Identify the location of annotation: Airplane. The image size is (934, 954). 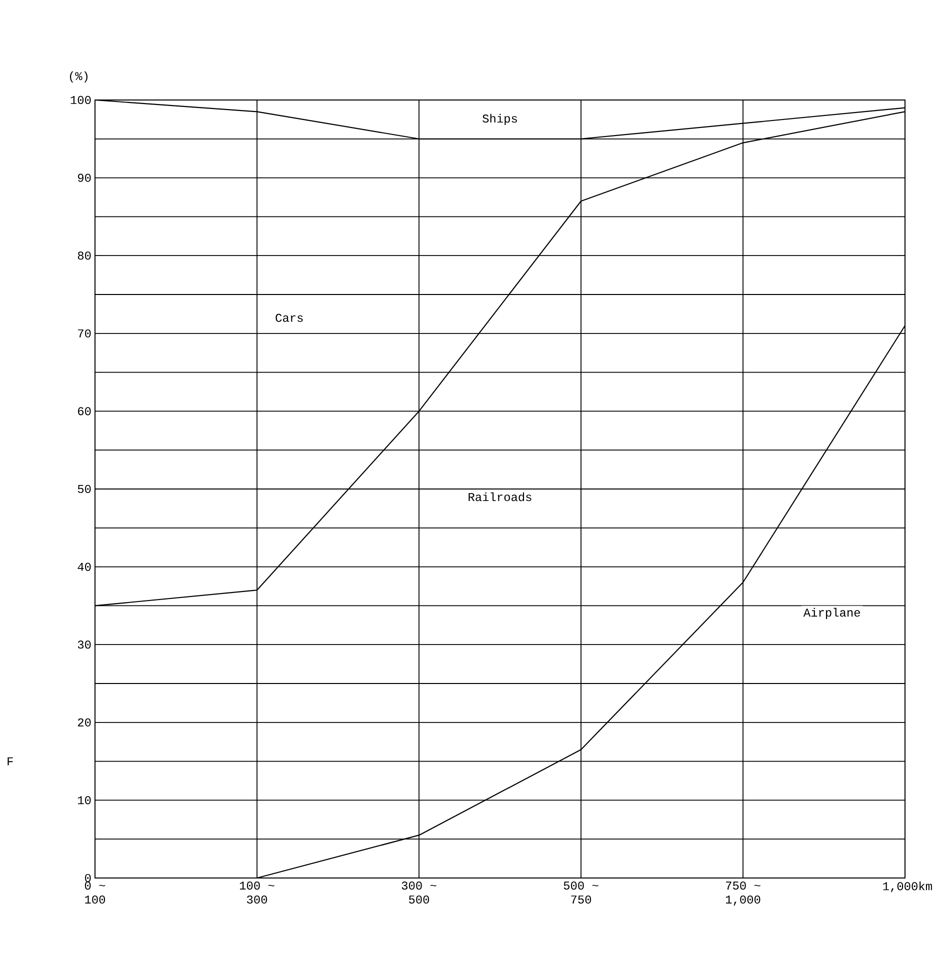
(831, 614).